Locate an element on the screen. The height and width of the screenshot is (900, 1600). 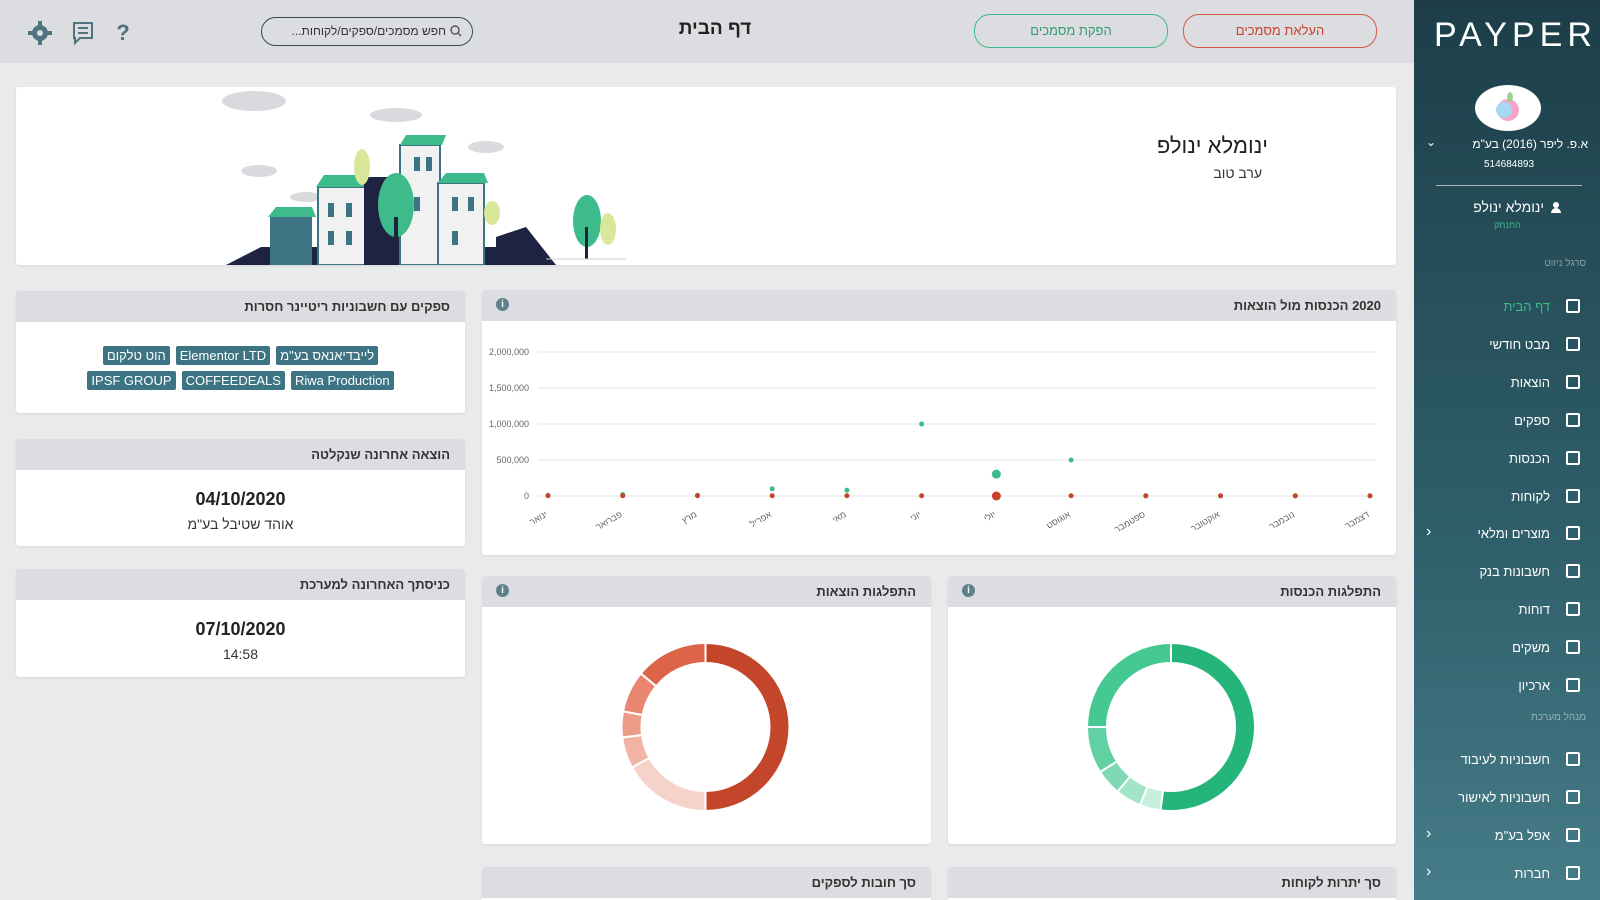
logo: PAYPER is located at coordinates (1515, 35).